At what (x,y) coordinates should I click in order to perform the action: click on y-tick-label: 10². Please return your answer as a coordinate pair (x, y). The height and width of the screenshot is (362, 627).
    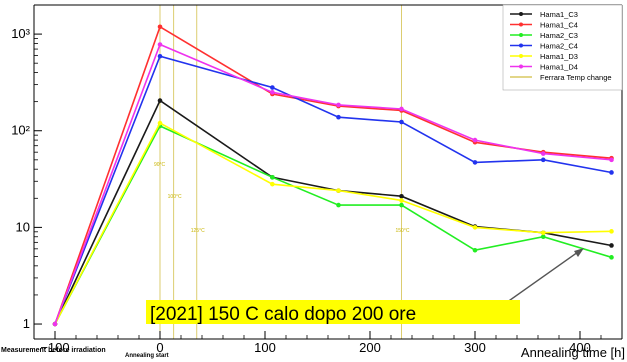
    Looking at the image, I should click on (20, 130).